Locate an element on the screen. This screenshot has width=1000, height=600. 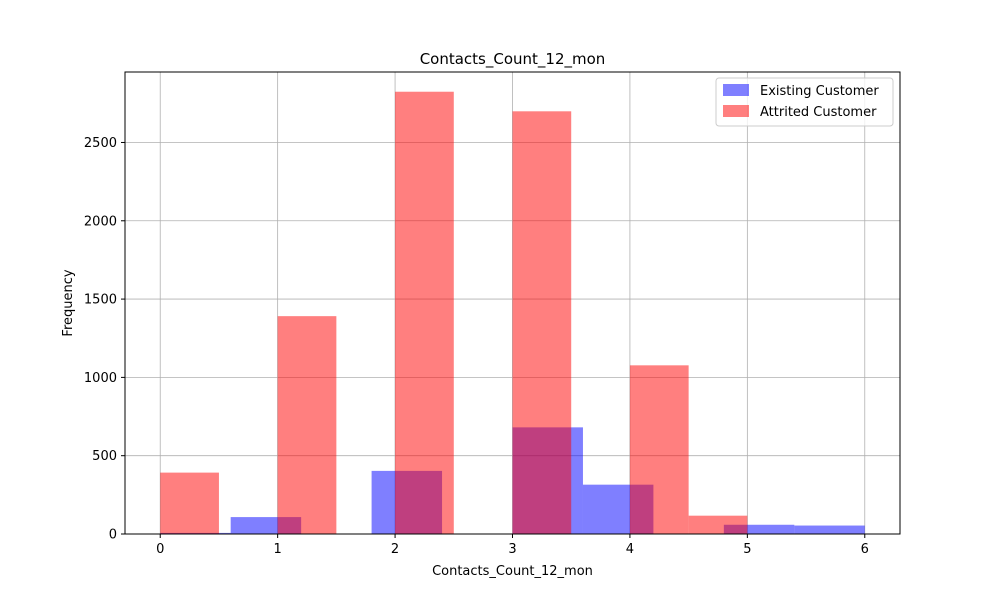
x-tick-label: 3 is located at coordinates (512, 549).